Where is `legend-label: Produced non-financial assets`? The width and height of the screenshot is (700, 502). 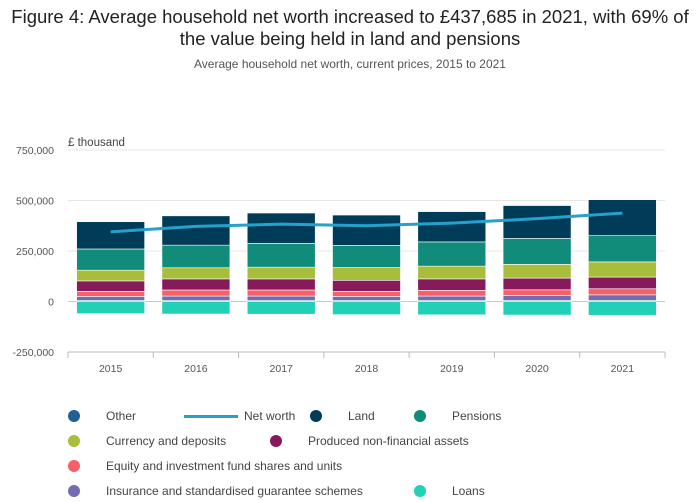 legend-label: Produced non-financial assets is located at coordinates (388, 441).